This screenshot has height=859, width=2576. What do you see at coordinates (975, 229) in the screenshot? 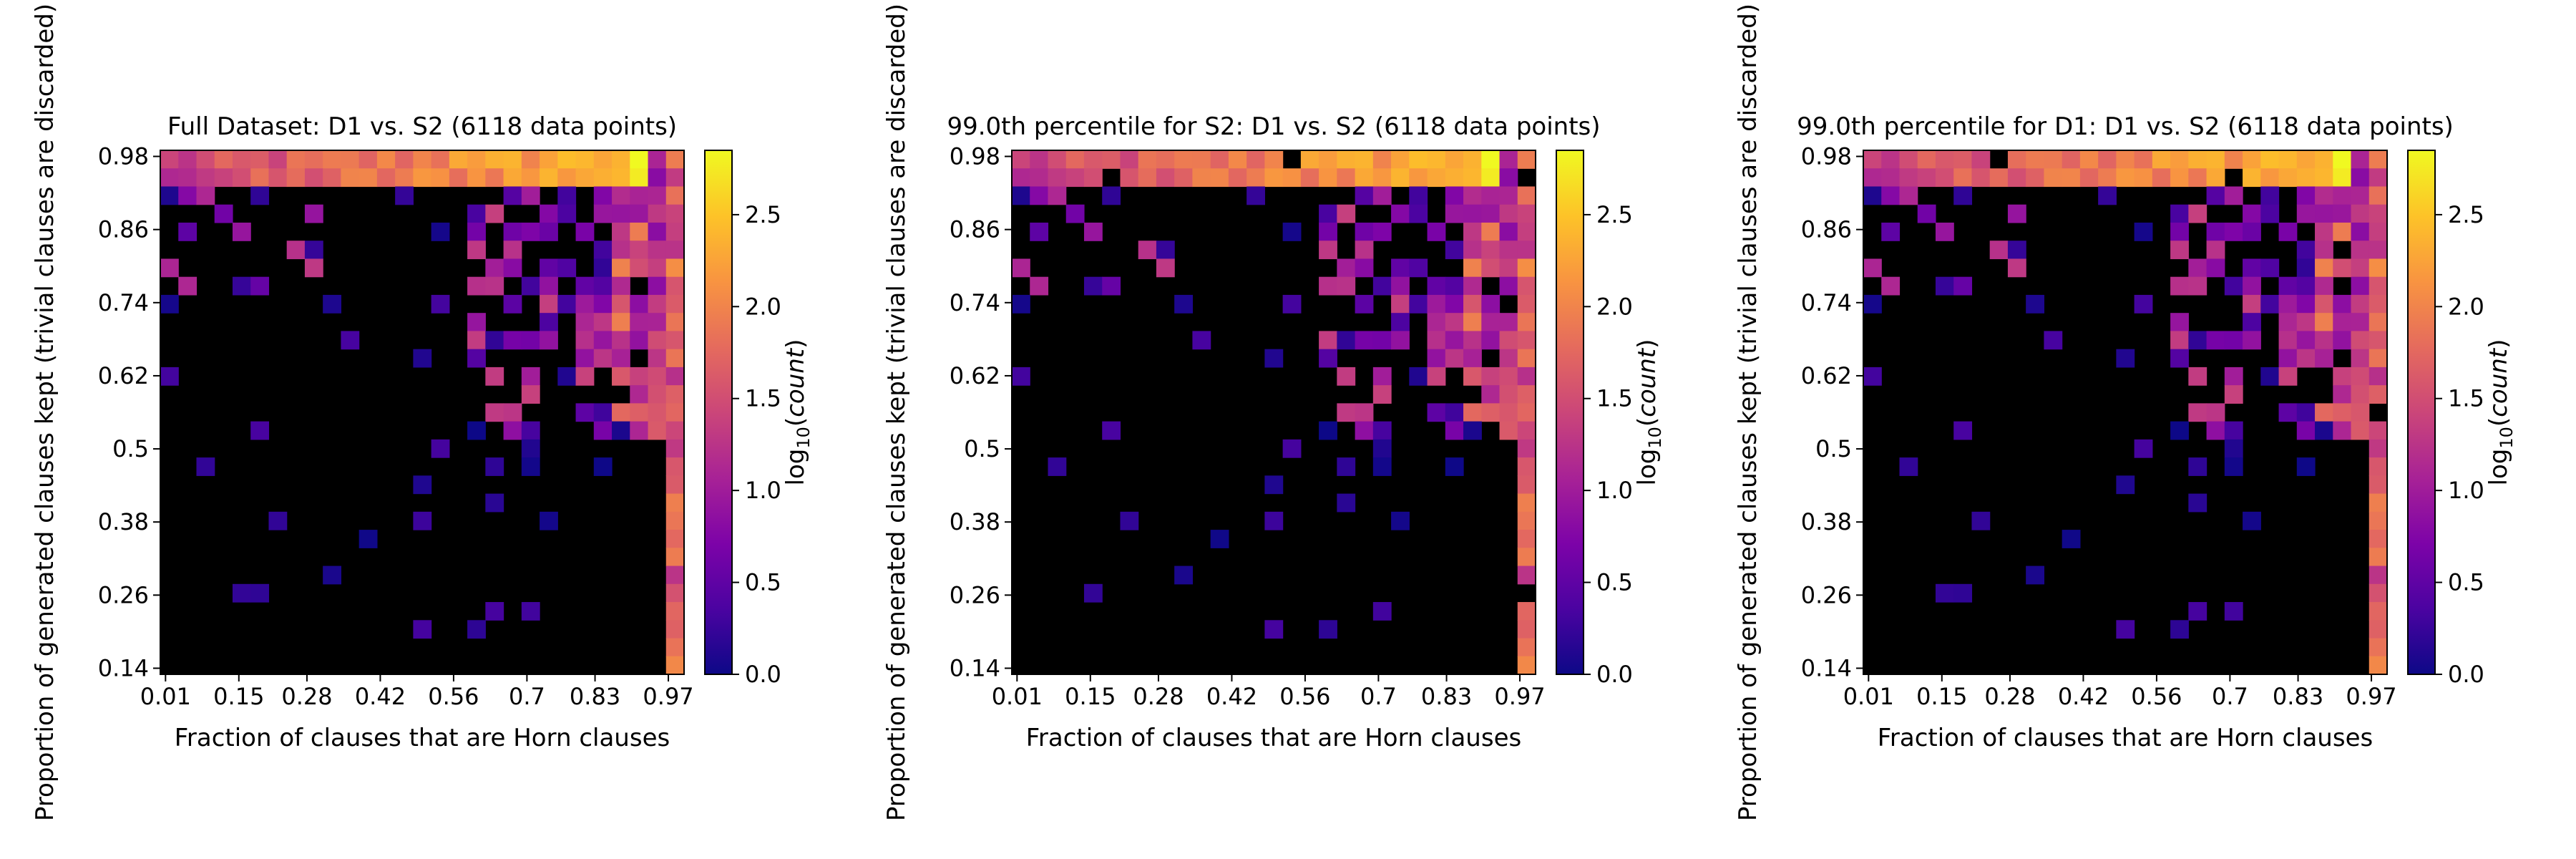
I see `y-tick-label: 0.86` at bounding box center [975, 229].